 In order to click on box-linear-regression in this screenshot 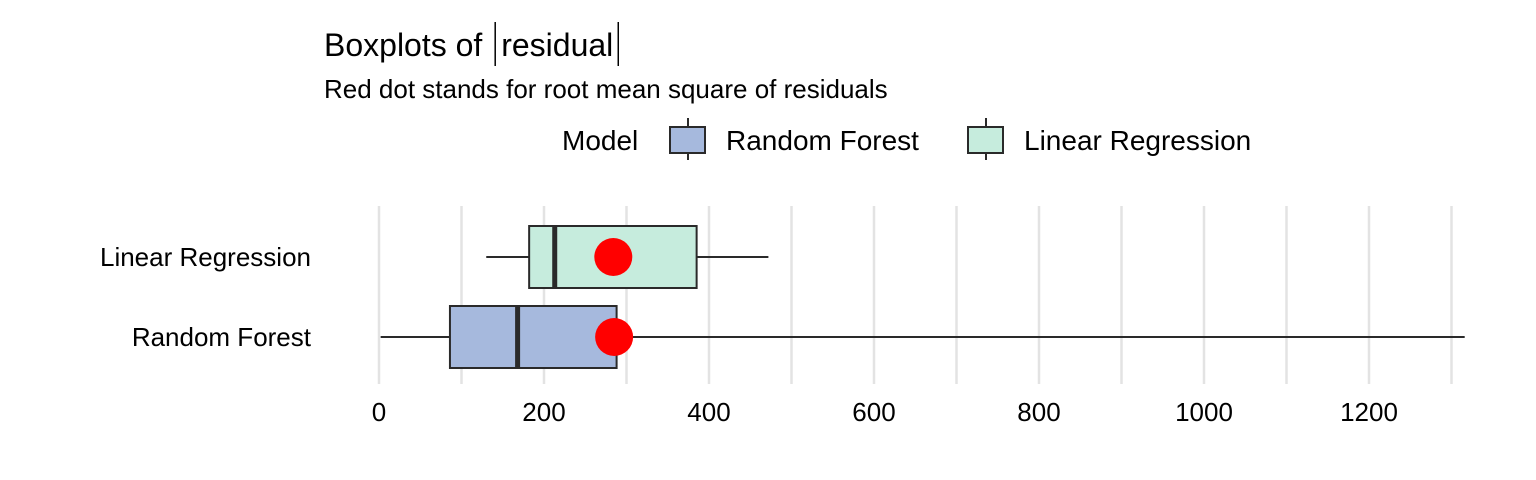, I will do `click(627, 257)`.